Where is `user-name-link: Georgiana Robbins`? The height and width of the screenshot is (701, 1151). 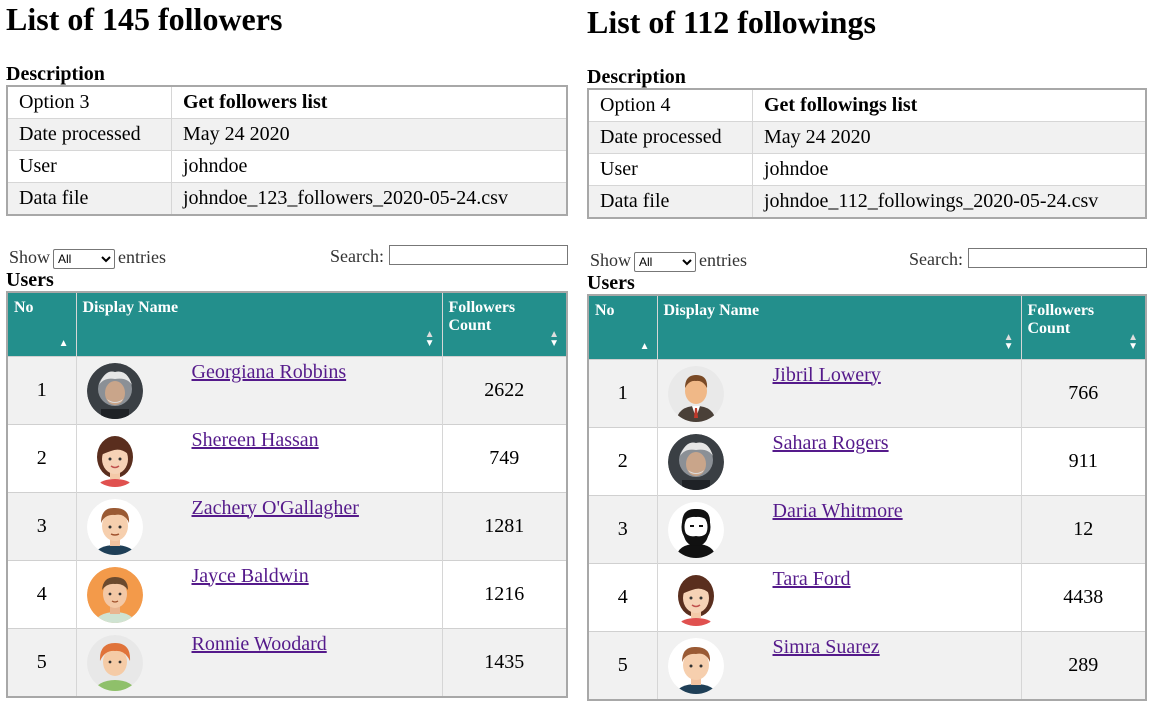 user-name-link: Georgiana Robbins is located at coordinates (269, 371).